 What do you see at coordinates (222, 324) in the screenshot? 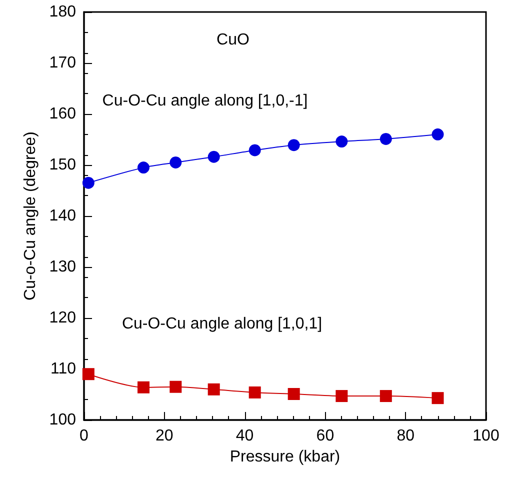
I see `annotation: Cu-O-Cu angle along [1,0,1]` at bounding box center [222, 324].